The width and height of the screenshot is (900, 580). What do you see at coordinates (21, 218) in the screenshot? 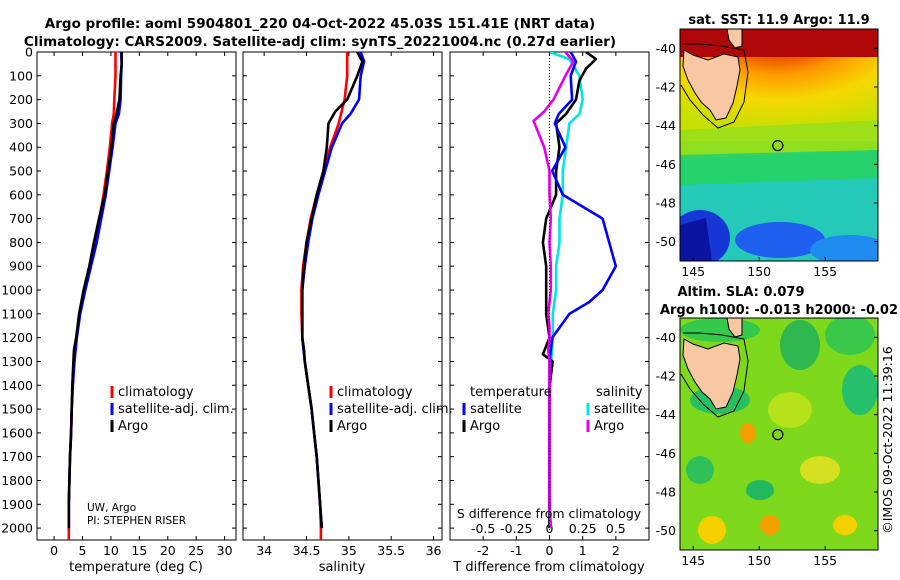
I see `depth-tick-label: 700` at bounding box center [21, 218].